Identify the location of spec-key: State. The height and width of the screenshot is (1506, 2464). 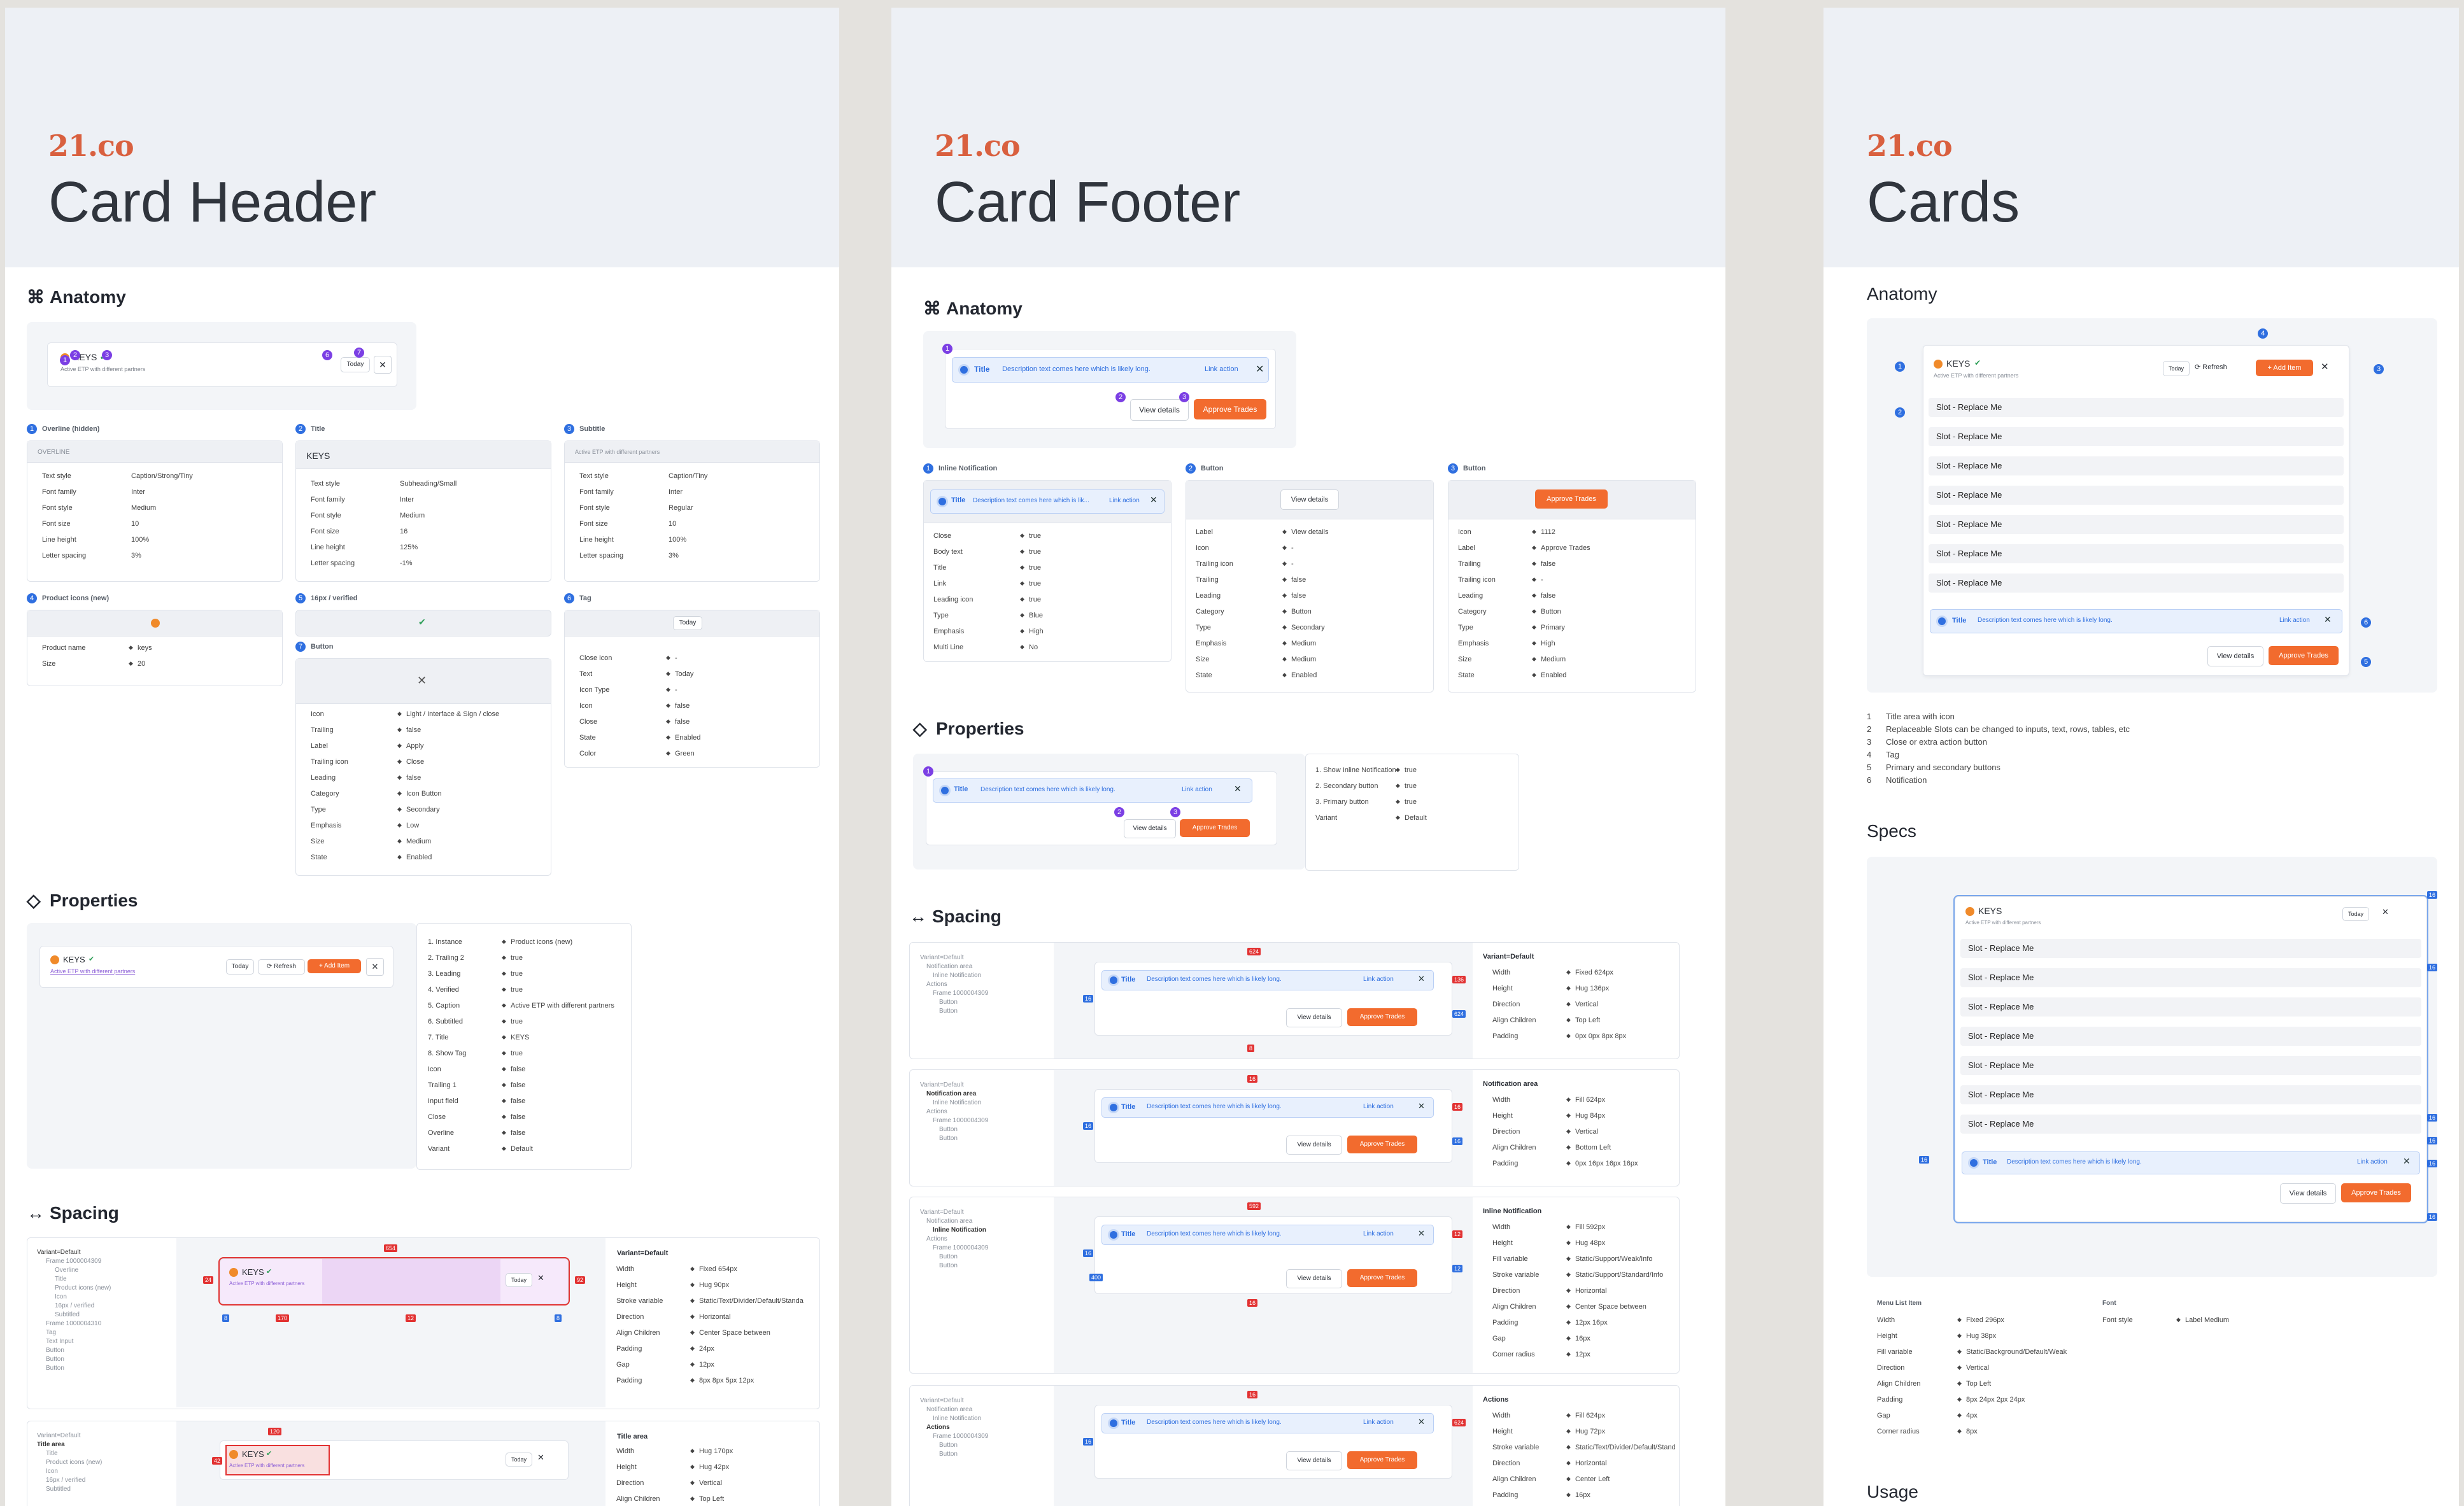
(1204, 675).